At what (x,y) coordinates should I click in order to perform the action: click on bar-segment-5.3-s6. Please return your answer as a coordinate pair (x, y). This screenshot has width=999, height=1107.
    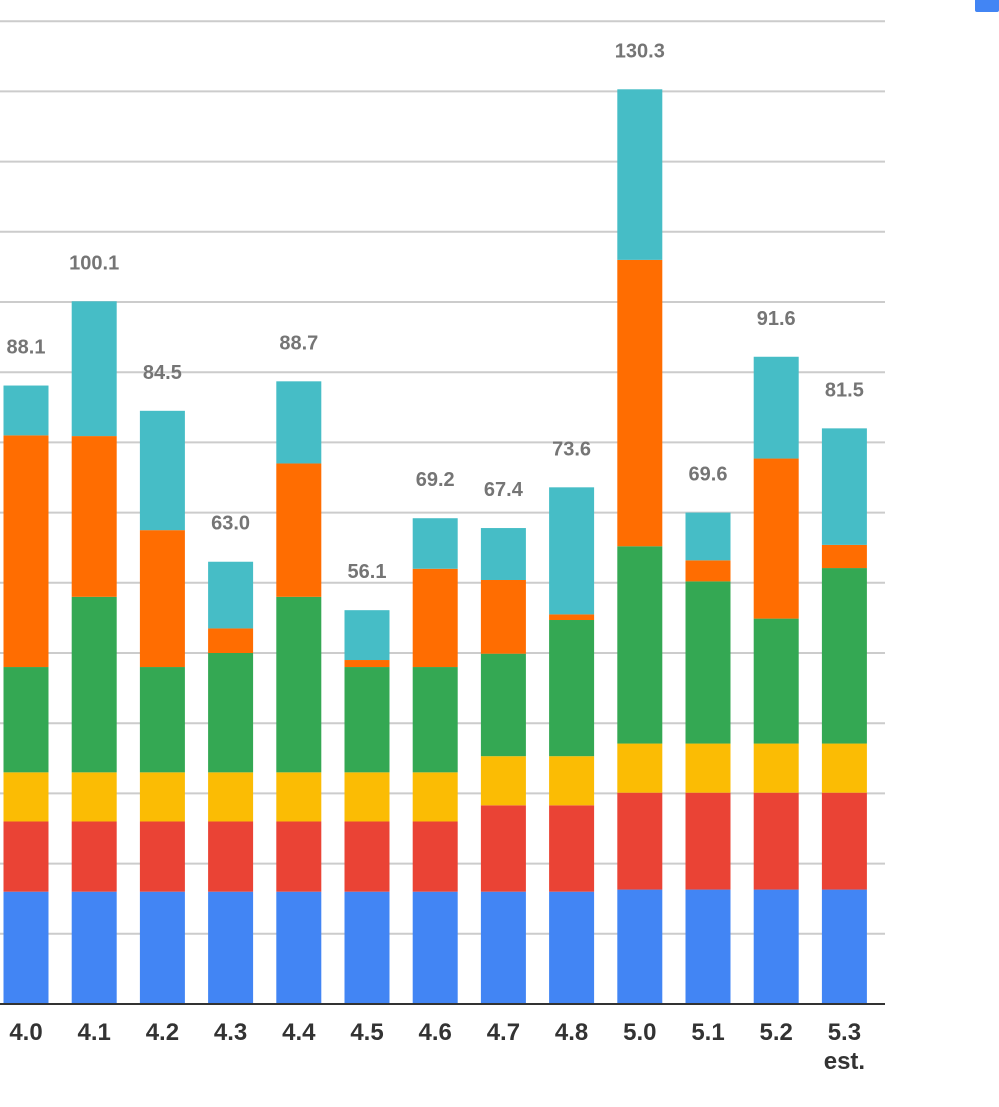
    Looking at the image, I should click on (844, 486).